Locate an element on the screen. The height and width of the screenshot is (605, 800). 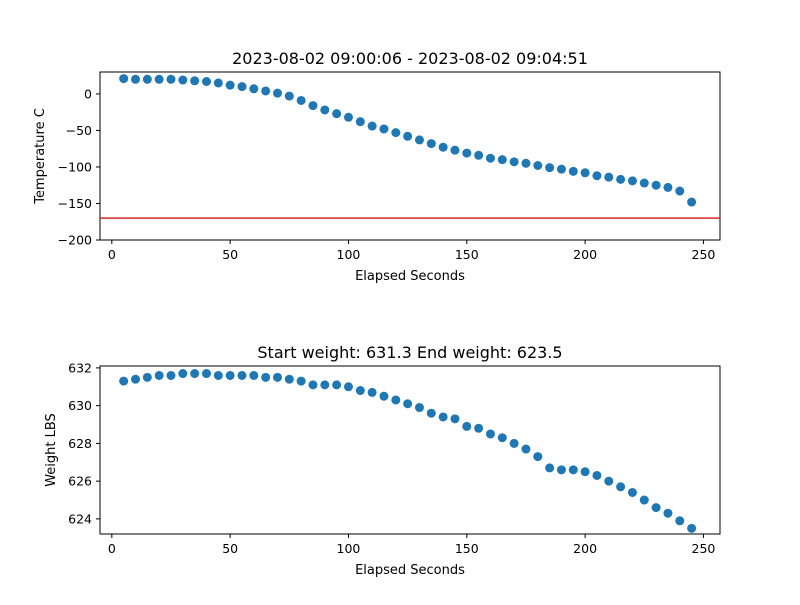
y-tick-label: −50 is located at coordinates (79, 130).